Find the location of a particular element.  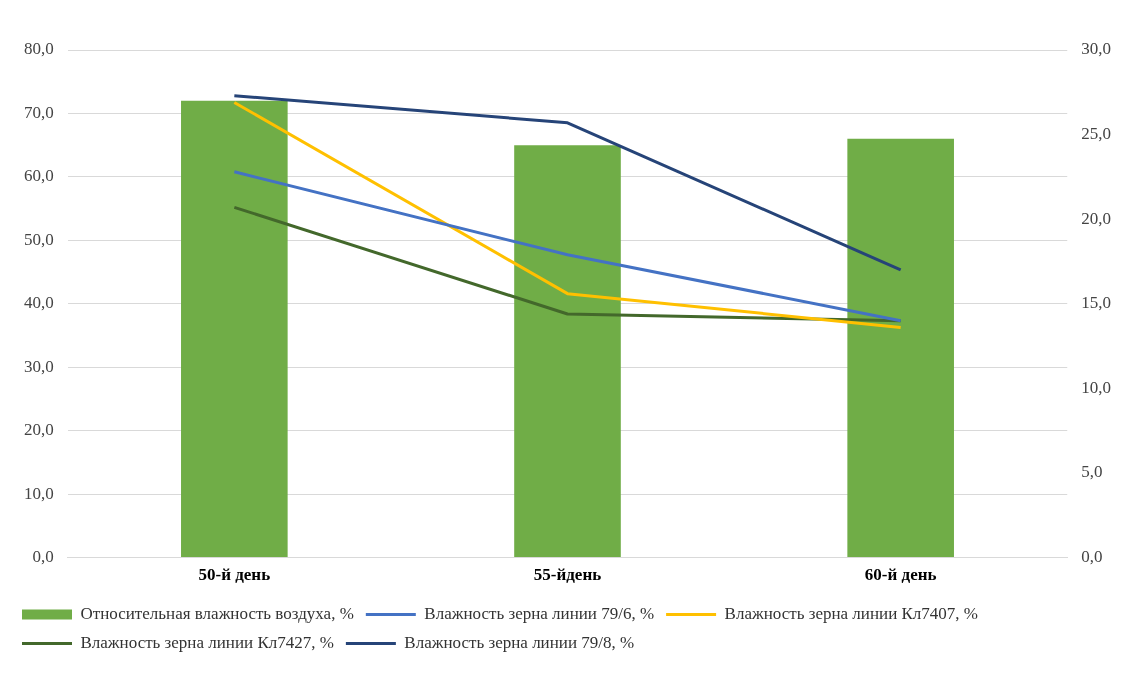

legend-label: Влажность зерна линии Кл7427, % is located at coordinates (207, 642).